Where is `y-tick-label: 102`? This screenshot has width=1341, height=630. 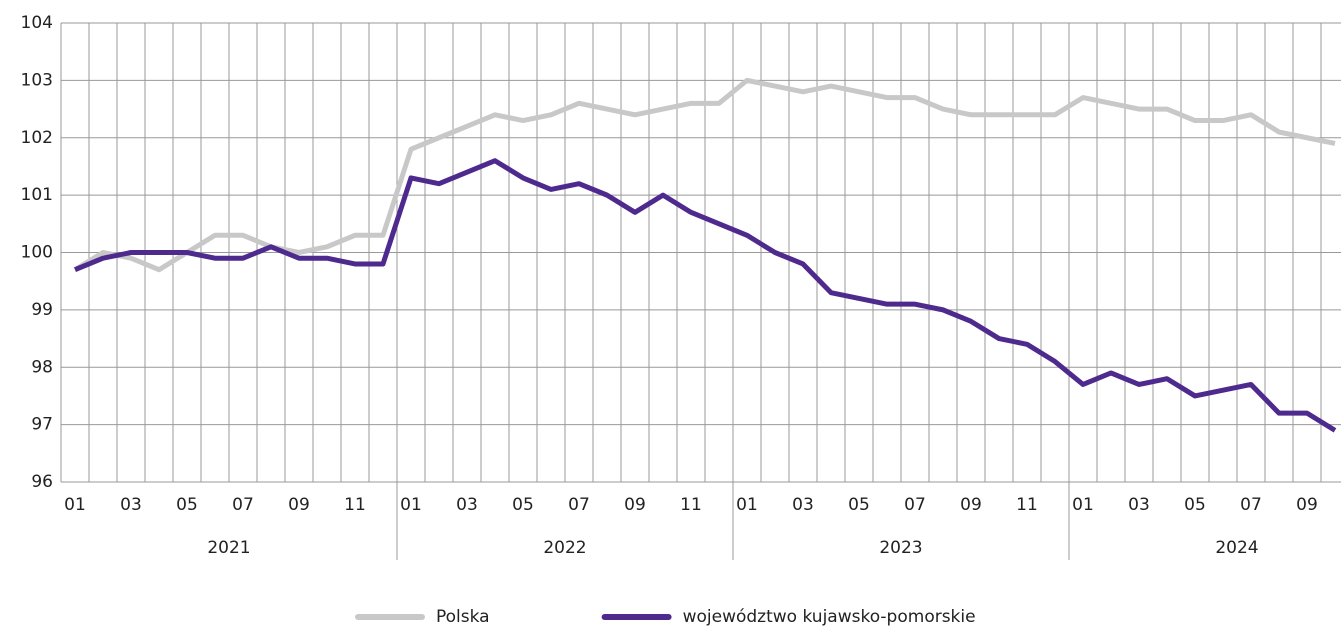 y-tick-label: 102 is located at coordinates (37, 138).